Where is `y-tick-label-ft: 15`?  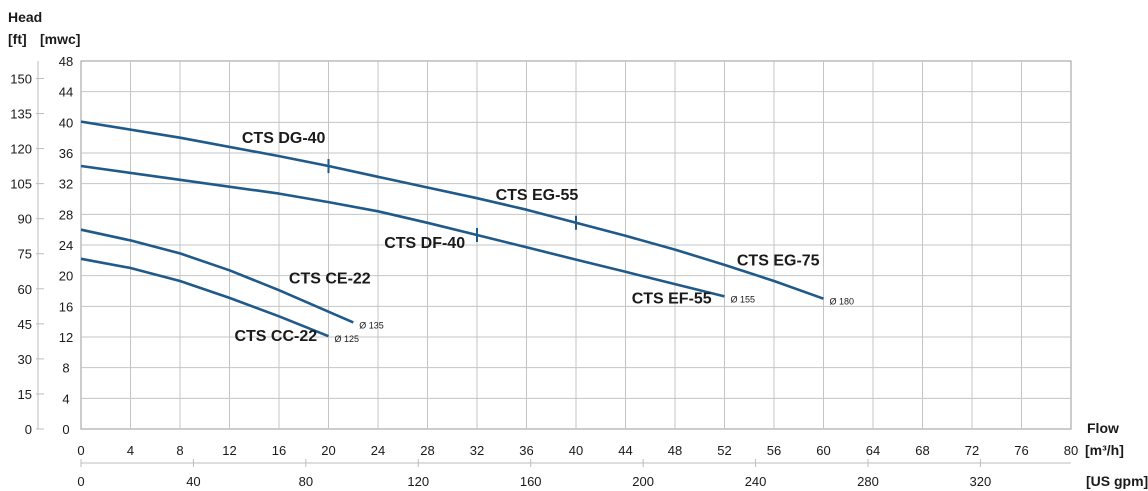
y-tick-label-ft: 15 is located at coordinates (25, 394).